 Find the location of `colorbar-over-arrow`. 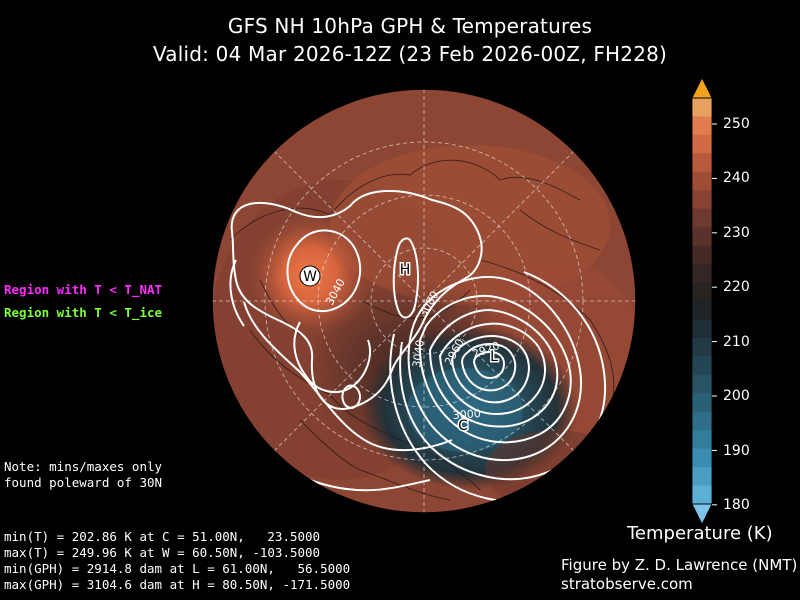

colorbar-over-arrow is located at coordinates (702, 88).